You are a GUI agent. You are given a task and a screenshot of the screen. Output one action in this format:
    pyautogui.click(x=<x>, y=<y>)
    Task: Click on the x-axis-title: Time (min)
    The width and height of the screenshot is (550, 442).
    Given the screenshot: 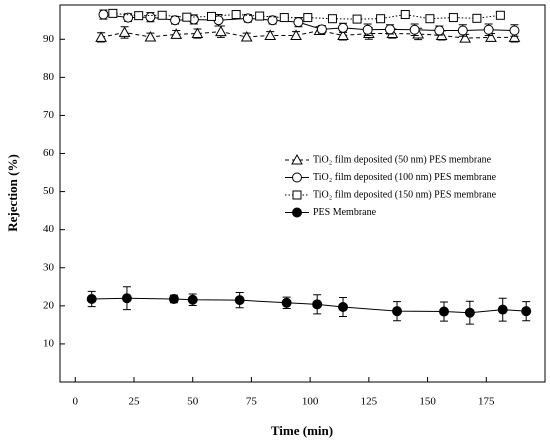 What is the action you would take?
    pyautogui.click(x=302, y=430)
    